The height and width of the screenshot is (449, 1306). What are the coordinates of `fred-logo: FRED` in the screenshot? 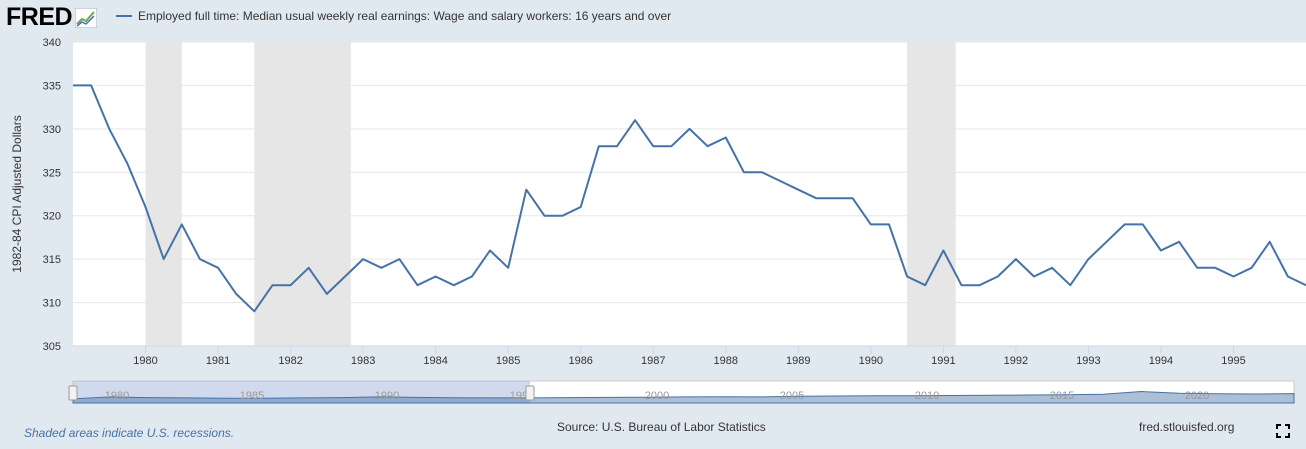 It's located at (52, 17).